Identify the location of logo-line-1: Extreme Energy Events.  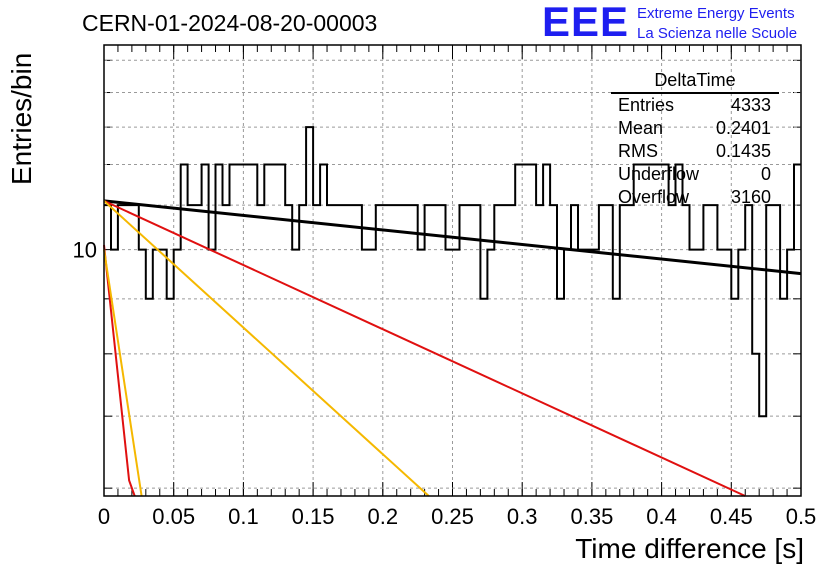
(716, 13).